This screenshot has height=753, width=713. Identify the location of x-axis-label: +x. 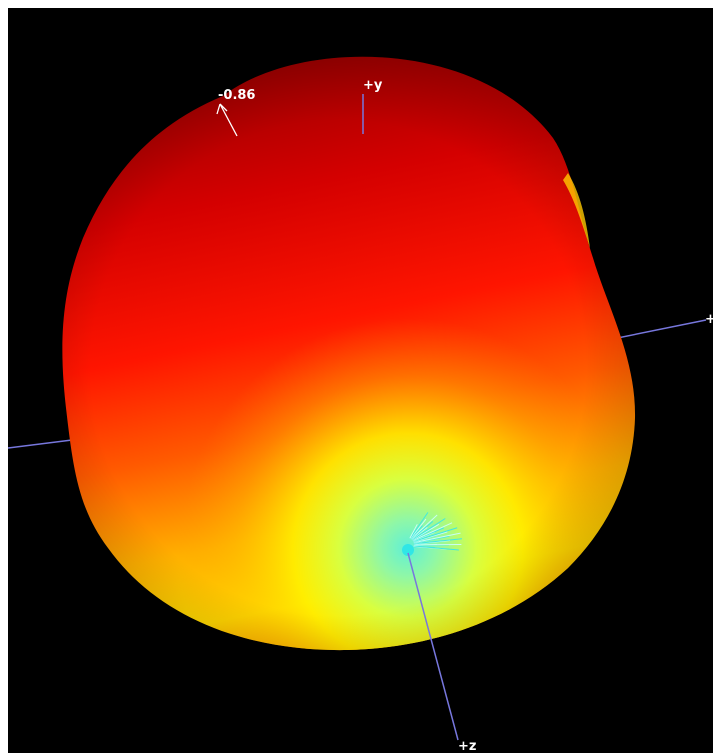
(709, 319).